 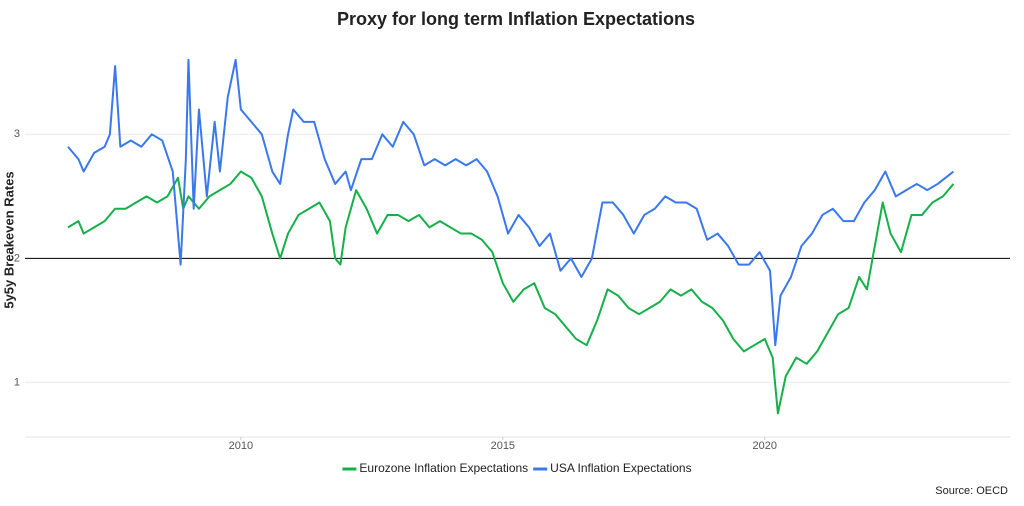 What do you see at coordinates (17, 258) in the screenshot?
I see `y-tick-label: 2` at bounding box center [17, 258].